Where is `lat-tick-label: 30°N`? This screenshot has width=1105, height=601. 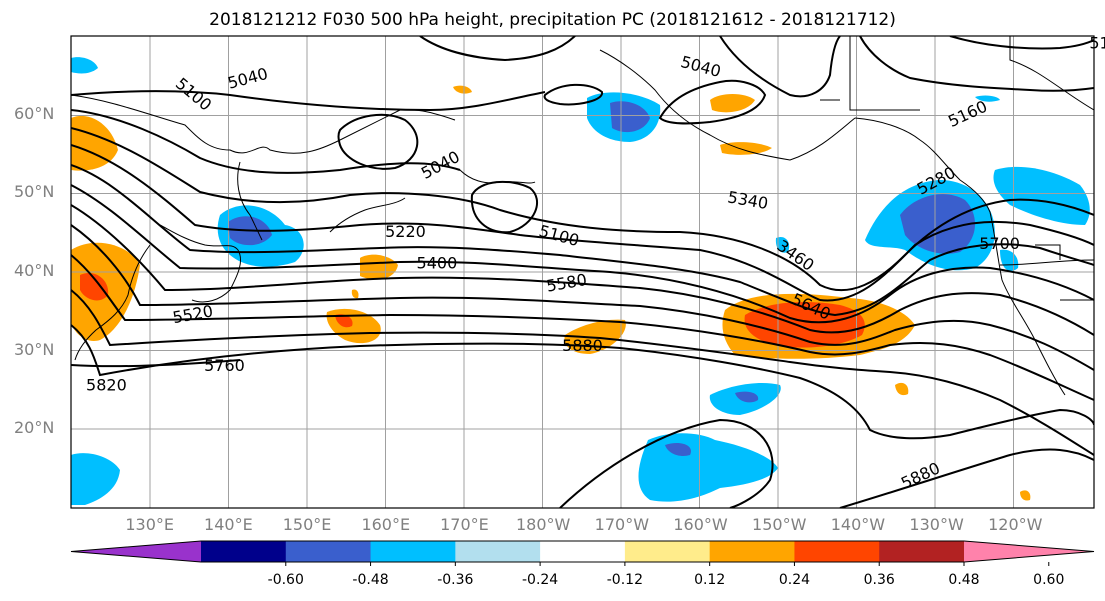 lat-tick-label: 30°N is located at coordinates (34, 349).